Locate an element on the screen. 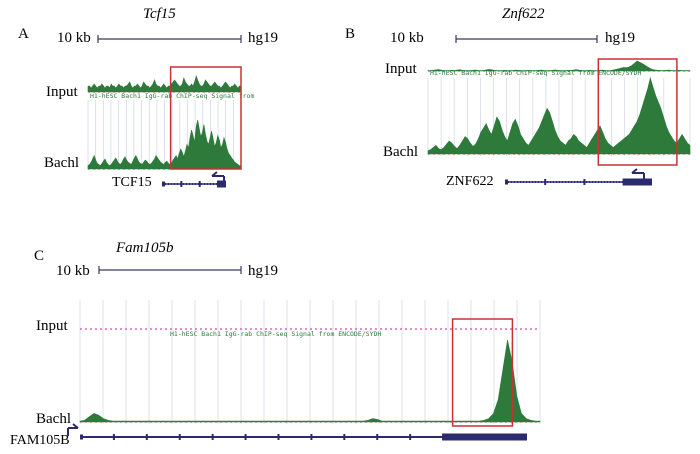 The image size is (700, 454). panel-letter-b: B is located at coordinates (350, 34).